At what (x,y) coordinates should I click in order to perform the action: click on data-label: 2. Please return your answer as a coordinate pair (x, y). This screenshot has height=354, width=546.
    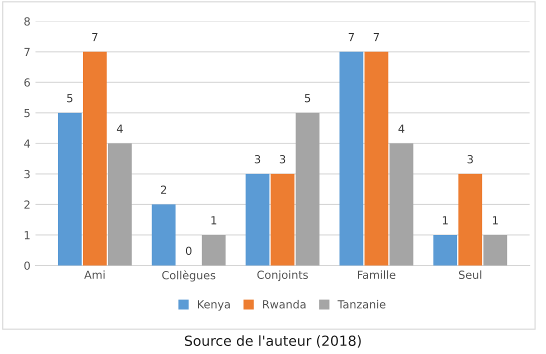
    Looking at the image, I should click on (163, 190).